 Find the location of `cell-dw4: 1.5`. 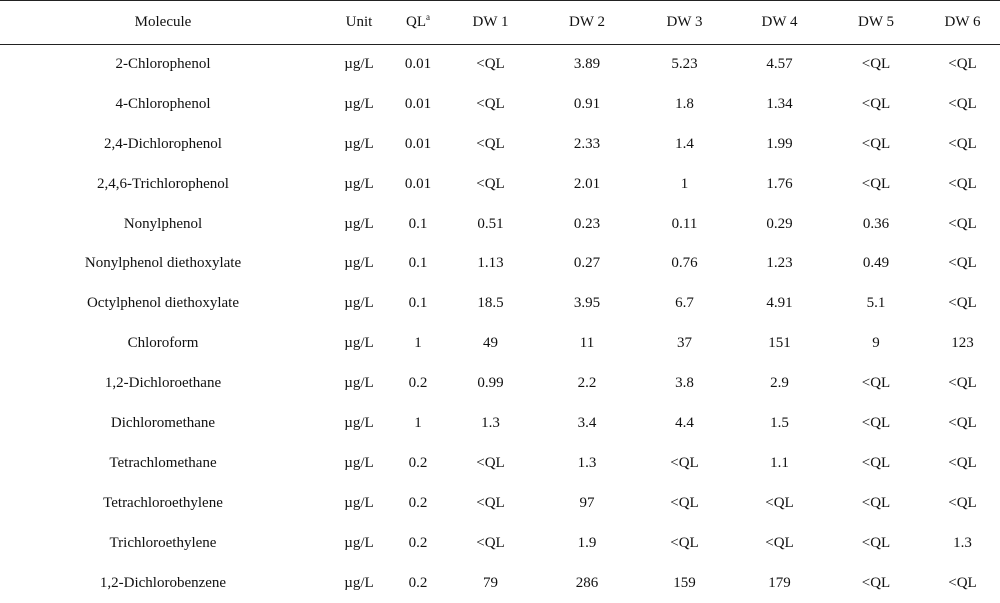

cell-dw4: 1.5 is located at coordinates (779, 422).